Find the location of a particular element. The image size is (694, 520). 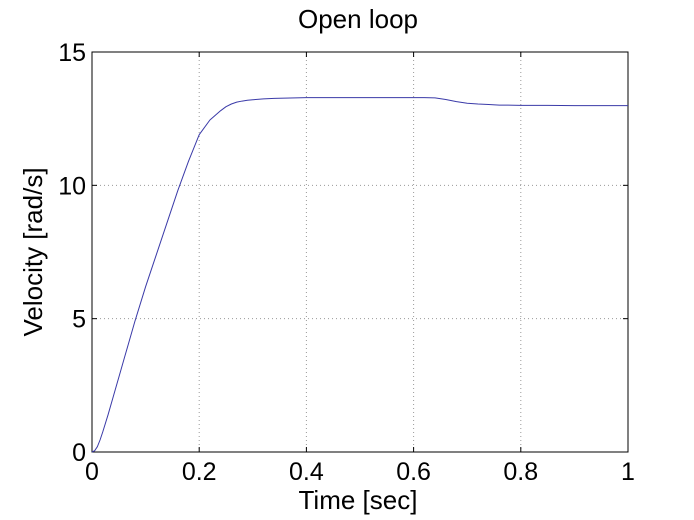

x-axis-label: Time [sec] is located at coordinates (358, 500).